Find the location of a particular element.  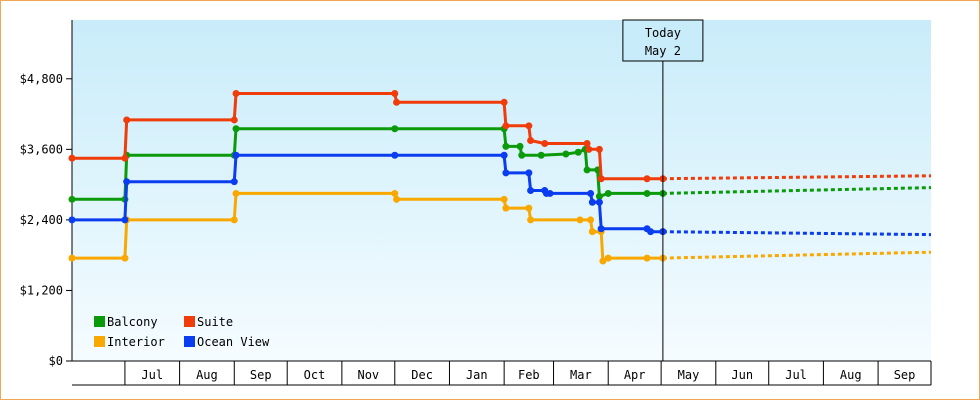

y-tick-label: $0 is located at coordinates (56, 361).